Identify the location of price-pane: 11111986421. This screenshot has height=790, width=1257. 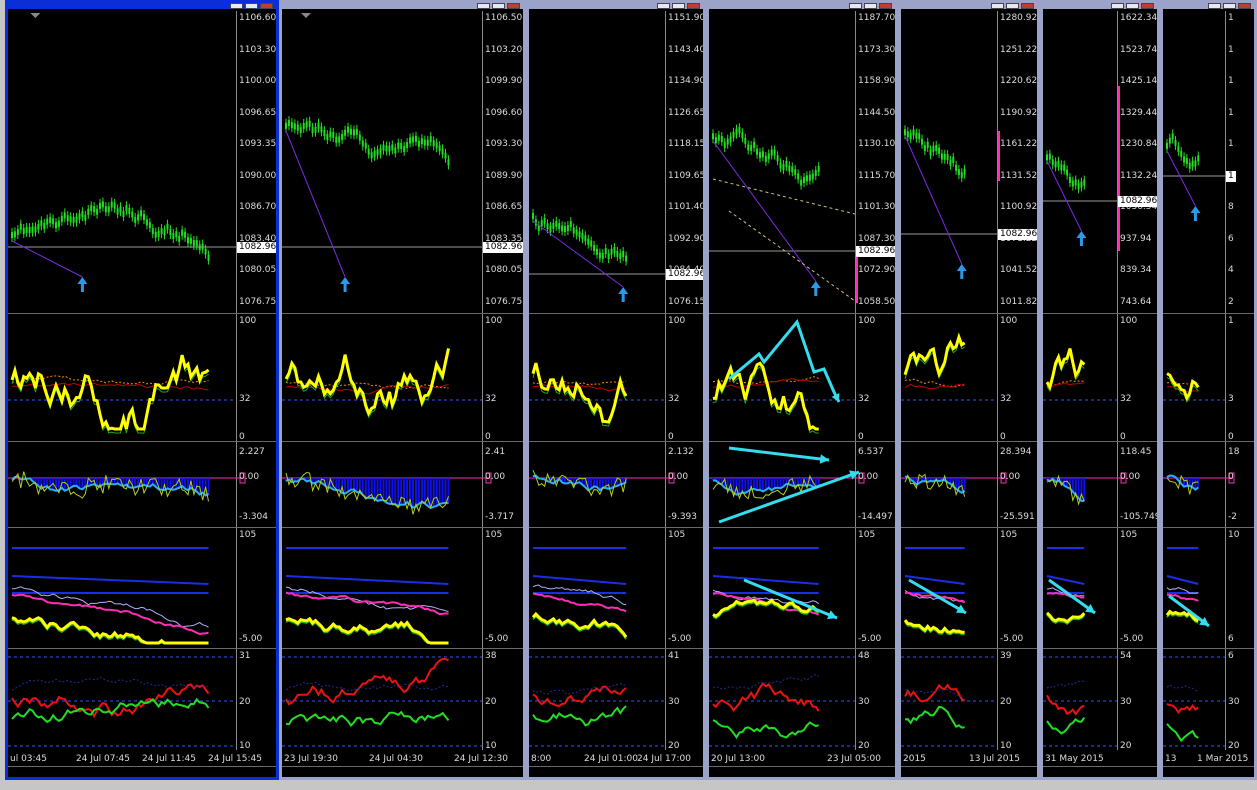
(1208, 162).